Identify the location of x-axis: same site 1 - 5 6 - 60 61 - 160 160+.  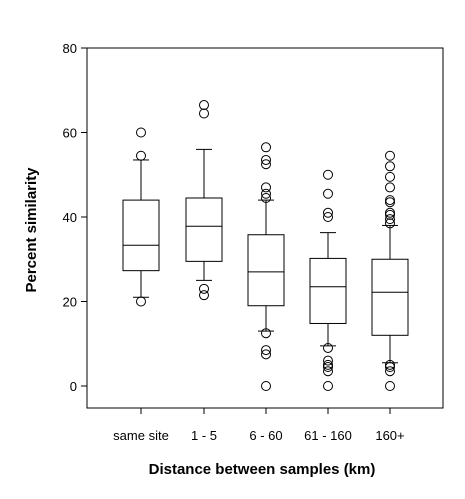
(259, 425).